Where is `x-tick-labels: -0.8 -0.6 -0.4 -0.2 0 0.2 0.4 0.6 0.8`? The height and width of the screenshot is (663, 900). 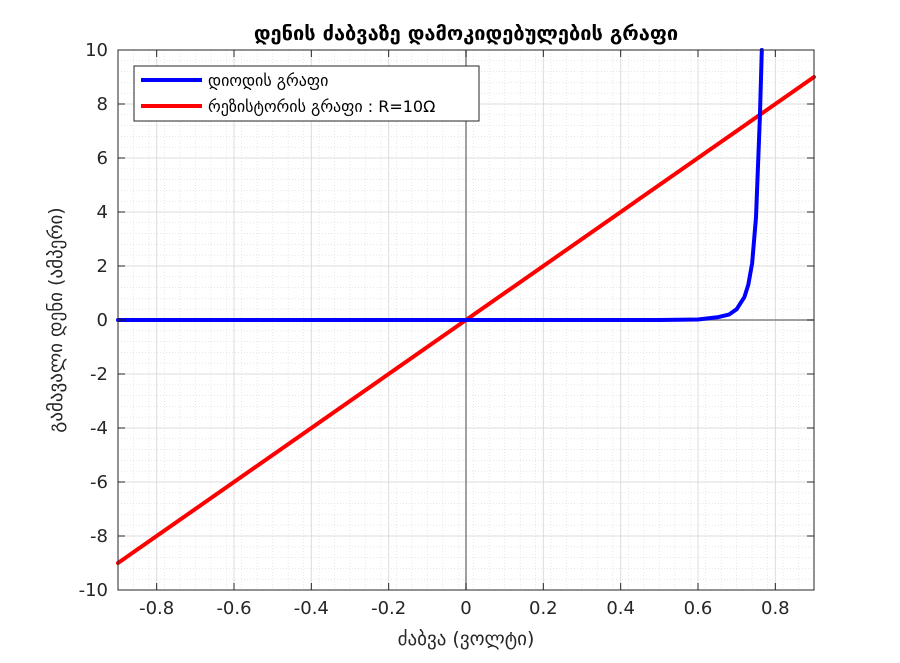 x-tick-labels: -0.8 -0.6 -0.4 -0.2 0 0.2 0.4 0.6 0.8 is located at coordinates (464, 608).